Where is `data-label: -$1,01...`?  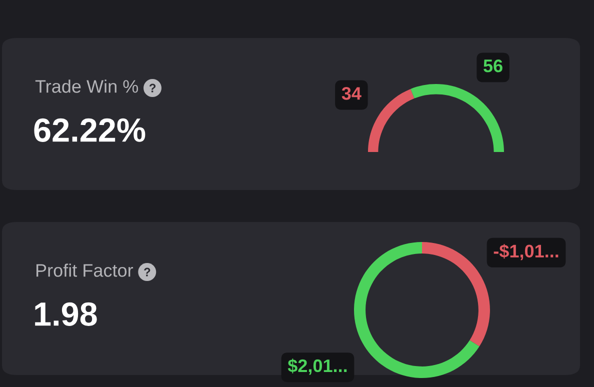 data-label: -$1,01... is located at coordinates (526, 252).